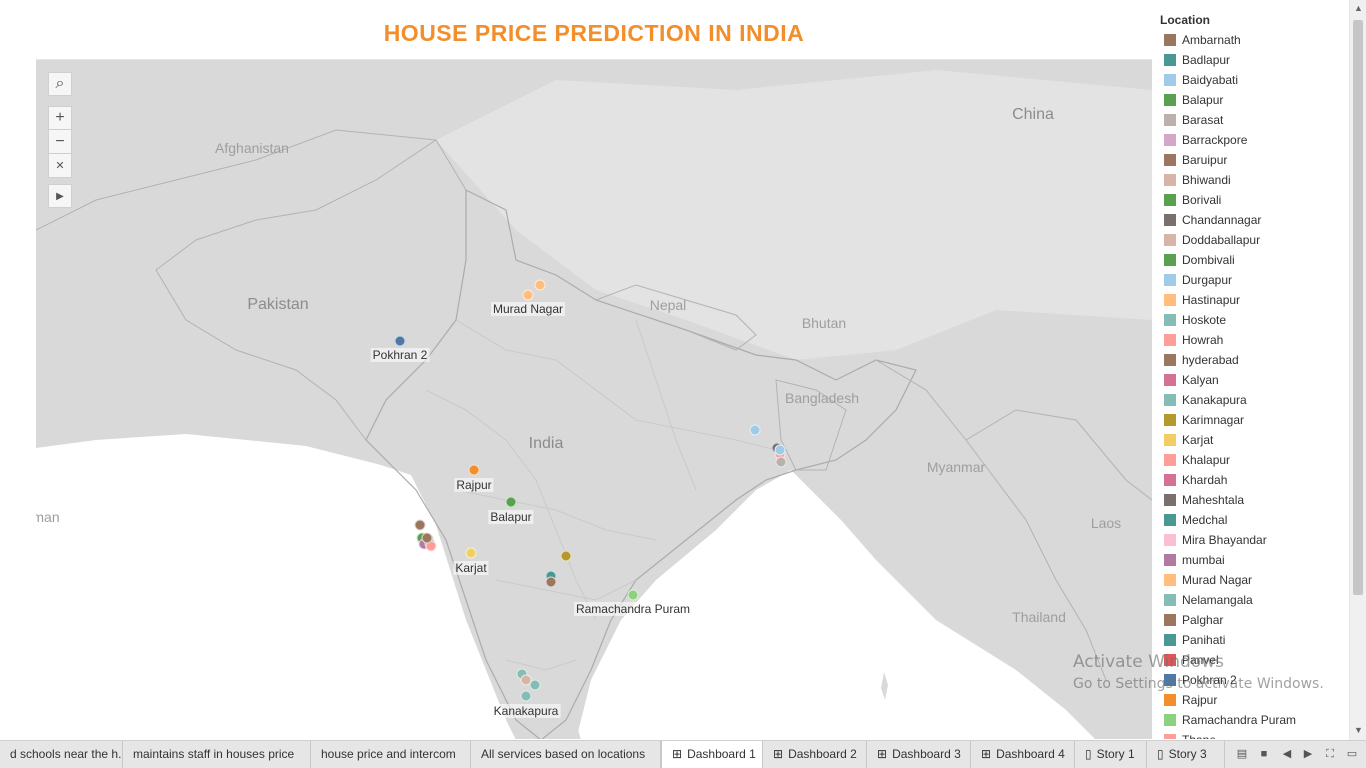 Image resolution: width=1366 pixels, height=768 pixels. Describe the element at coordinates (526, 696) in the screenshot. I see `map-point-kanakapura` at that location.